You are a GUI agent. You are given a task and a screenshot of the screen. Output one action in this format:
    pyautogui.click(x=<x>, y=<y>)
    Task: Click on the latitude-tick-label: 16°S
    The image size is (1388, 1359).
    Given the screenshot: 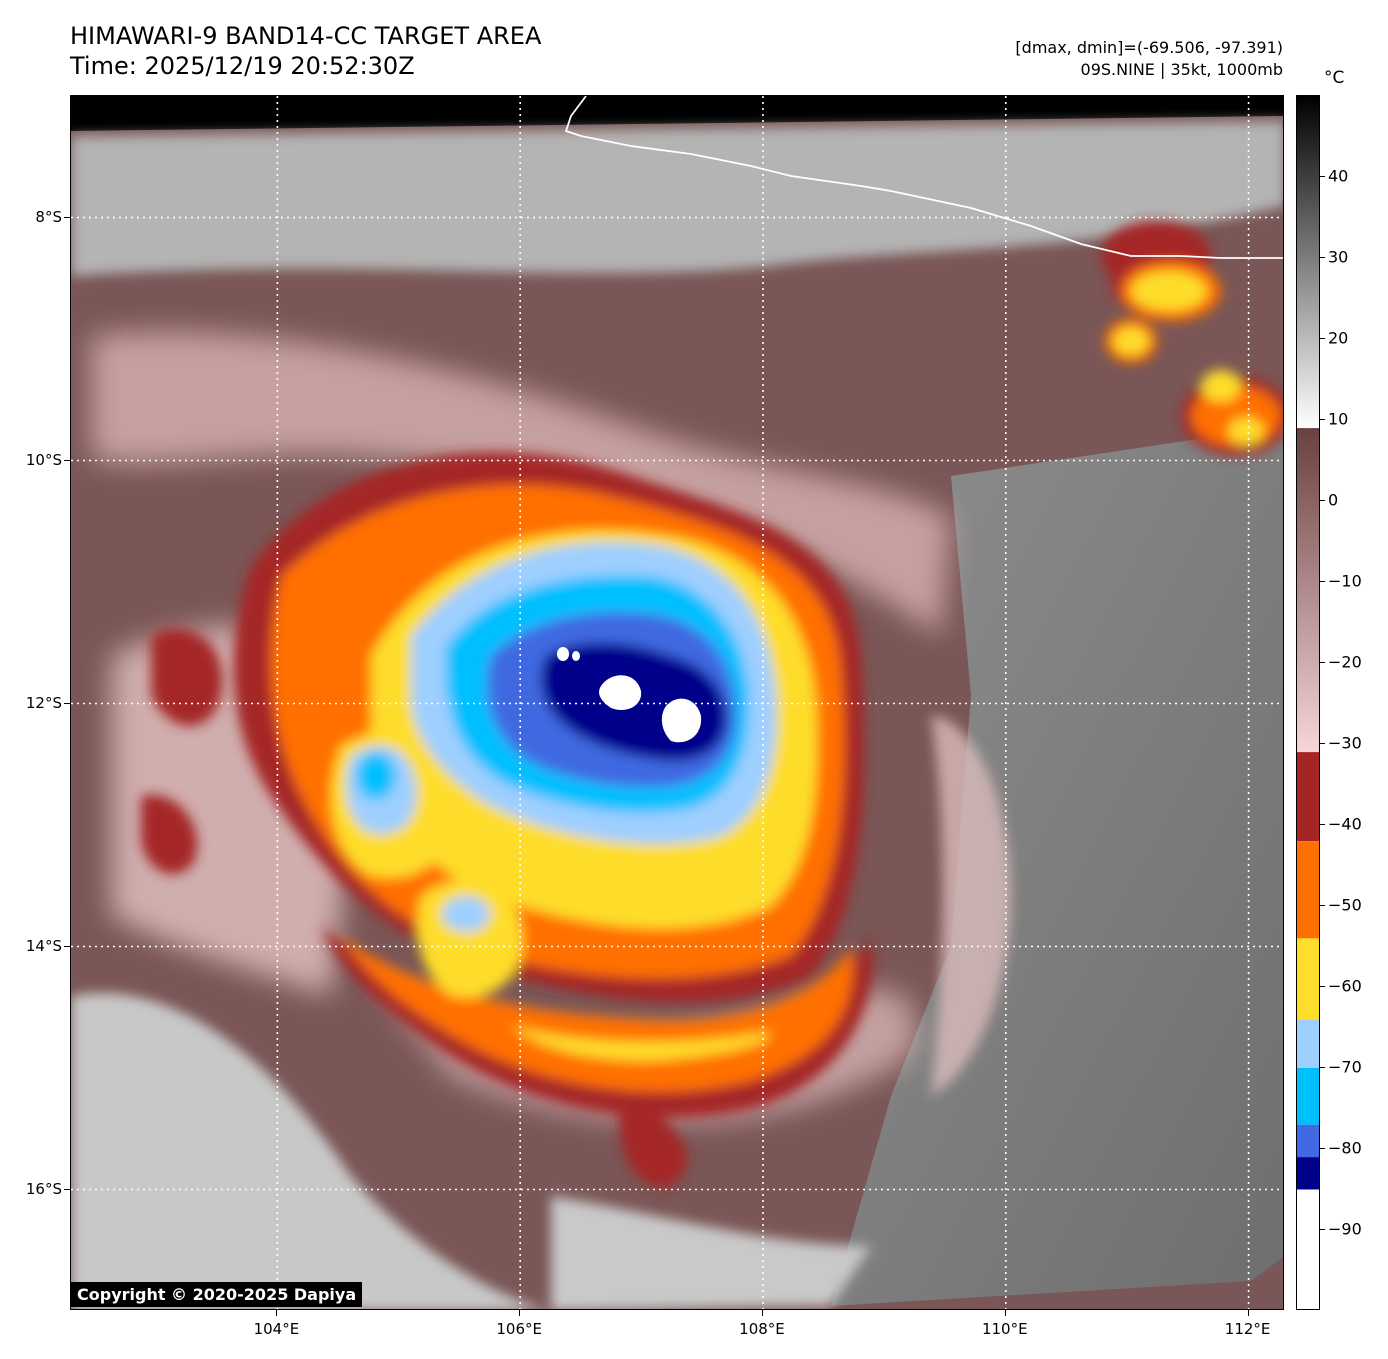 What is the action you would take?
    pyautogui.click(x=43, y=1188)
    